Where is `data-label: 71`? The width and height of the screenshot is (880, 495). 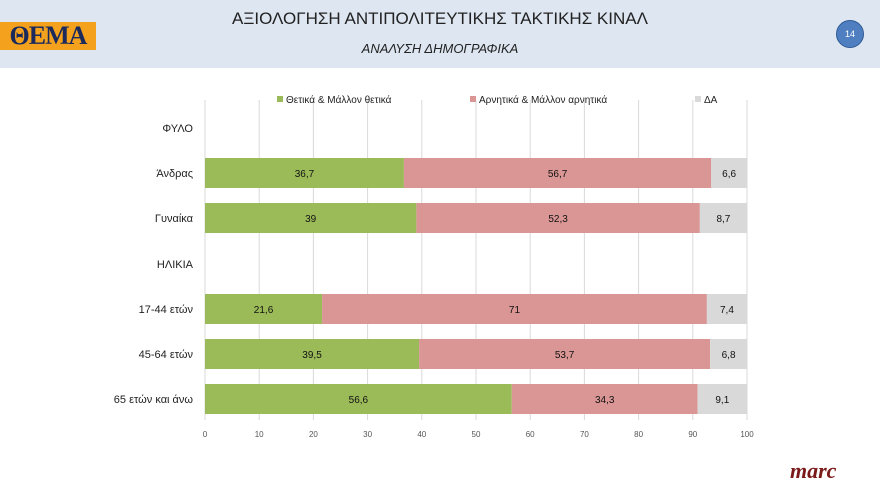
data-label: 71 is located at coordinates (515, 310).